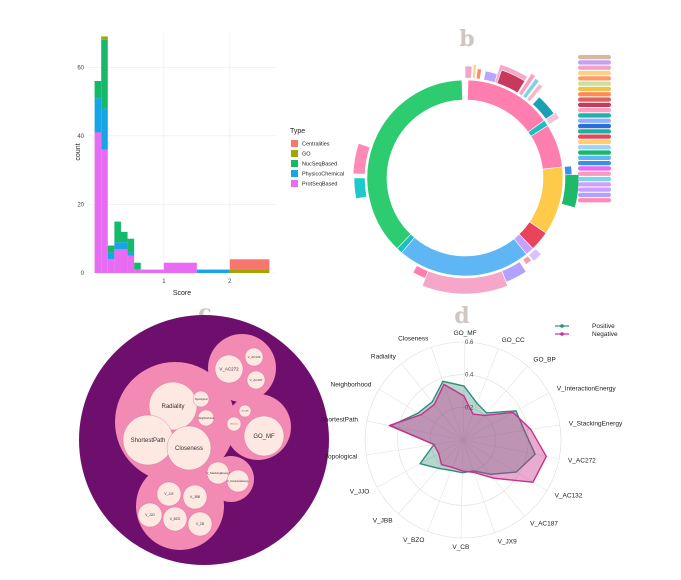 This screenshot has width=681, height=580. Describe the element at coordinates (182, 293) in the screenshot. I see `histogram-x-label: Score` at that location.